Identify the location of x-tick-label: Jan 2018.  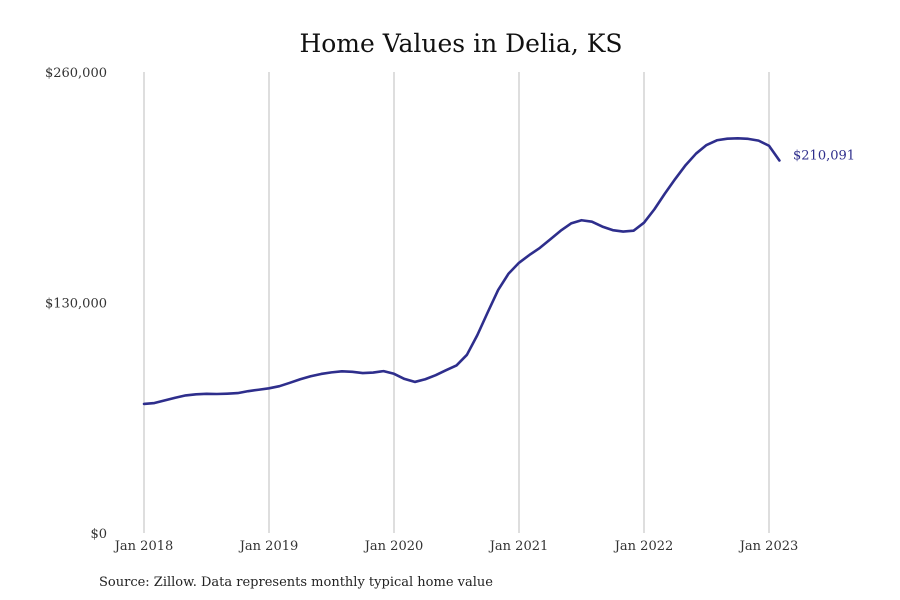
(143, 546).